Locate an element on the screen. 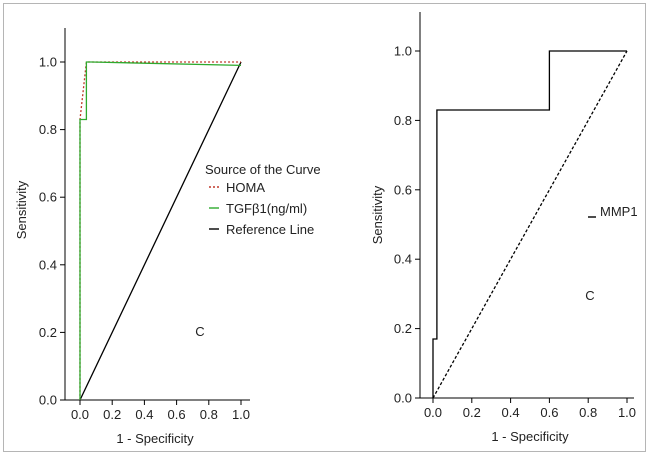 The width and height of the screenshot is (649, 455). left-y-tick-label: 1.0 is located at coordinates (48, 62).